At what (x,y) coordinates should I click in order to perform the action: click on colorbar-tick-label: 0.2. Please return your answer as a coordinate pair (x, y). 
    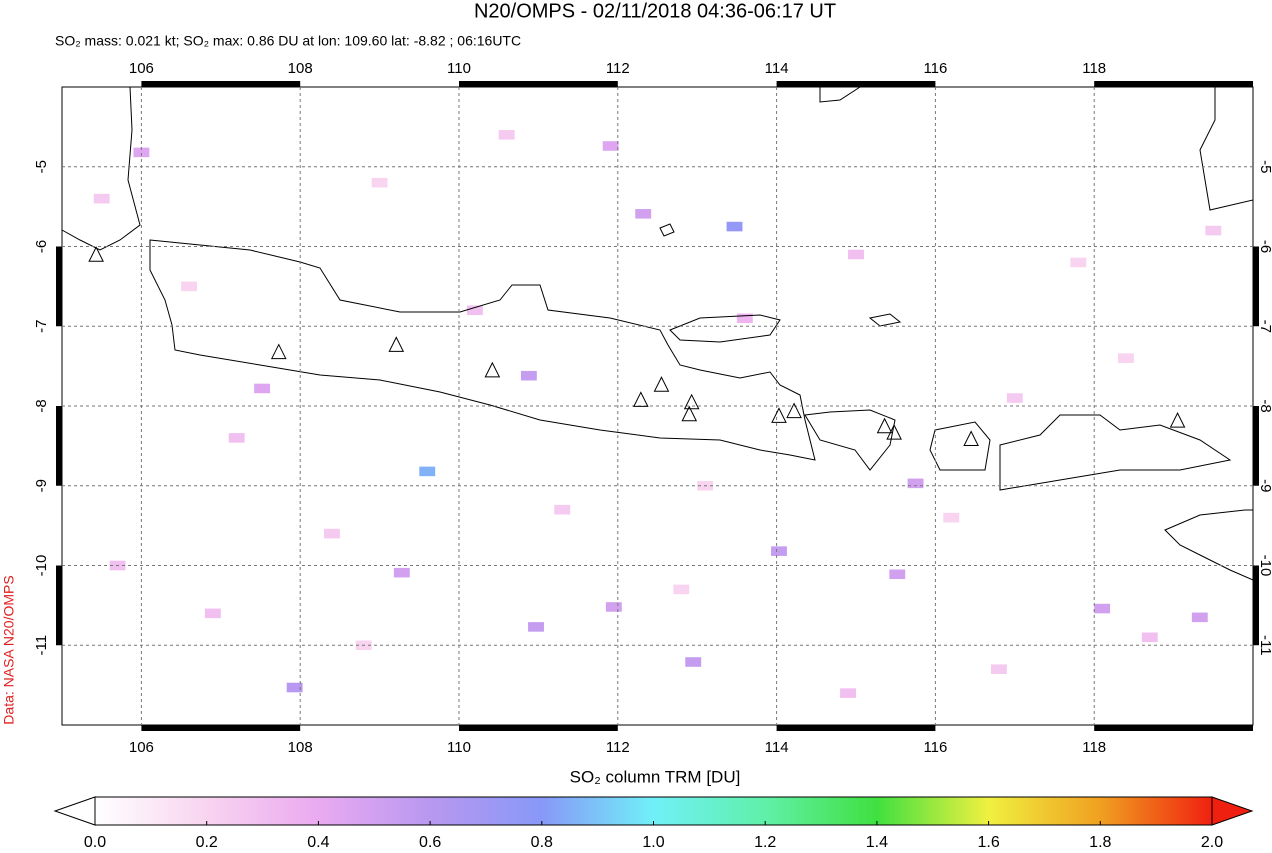
    Looking at the image, I should click on (207, 842).